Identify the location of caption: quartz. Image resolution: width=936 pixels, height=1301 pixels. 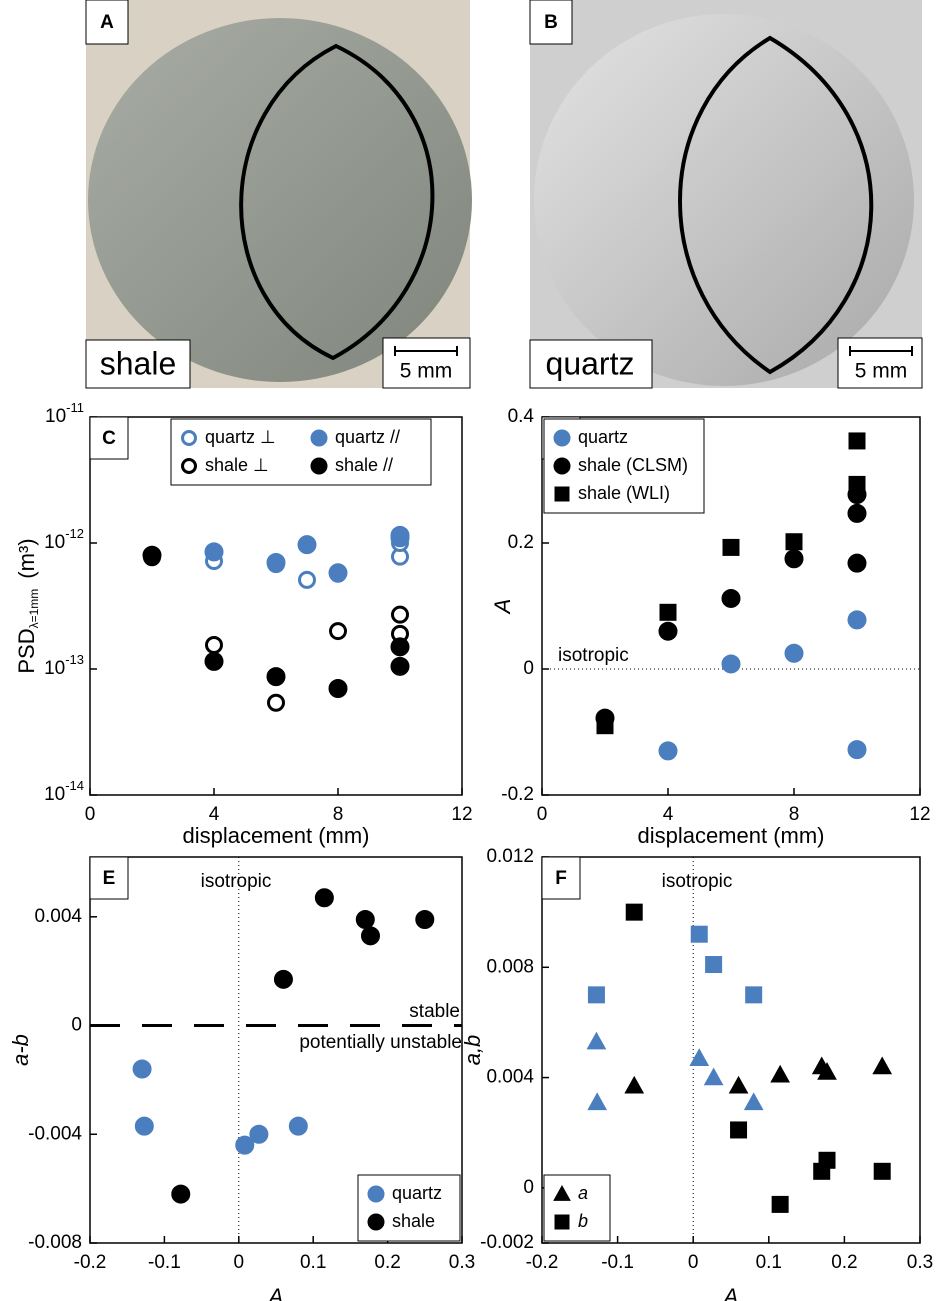
(590, 363).